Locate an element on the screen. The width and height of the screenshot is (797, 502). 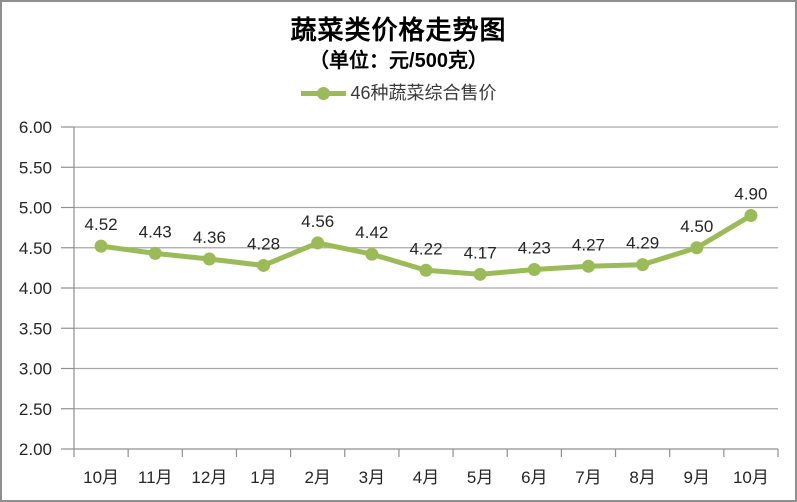
x-axis-label: 2月 is located at coordinates (317, 477).